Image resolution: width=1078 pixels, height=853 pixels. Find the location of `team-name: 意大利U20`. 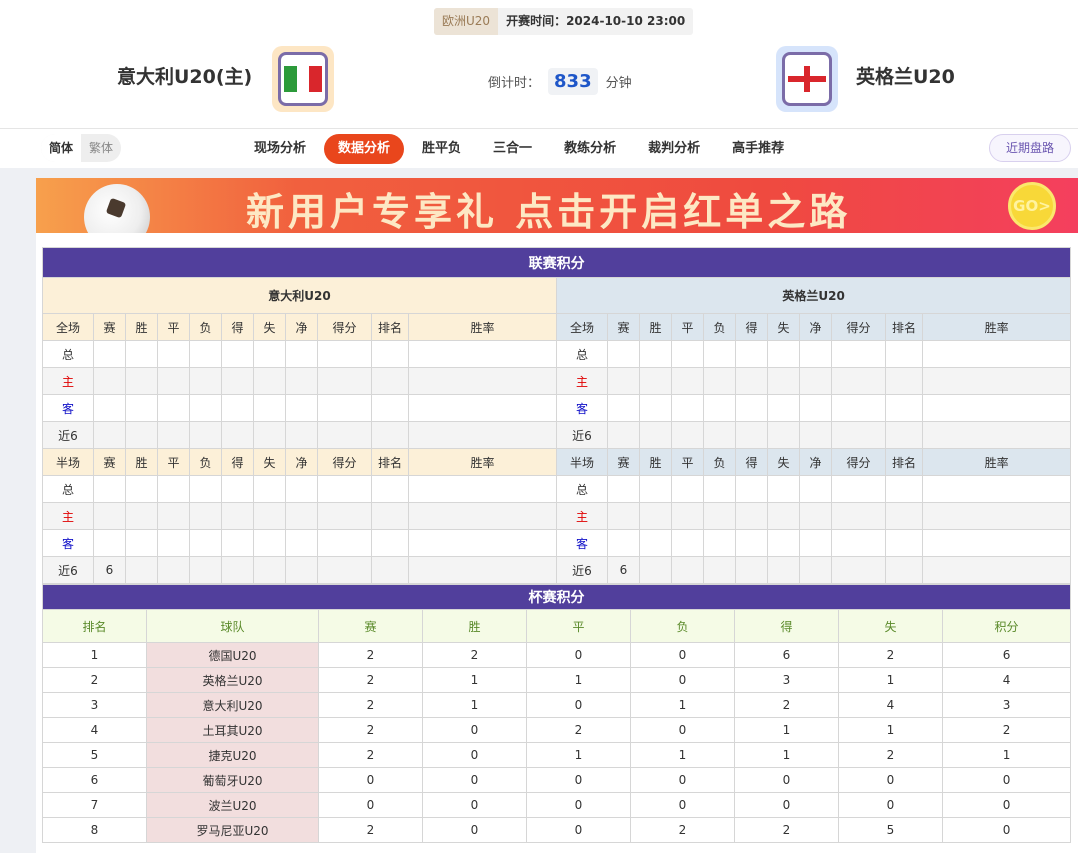

team-name: 意大利U20 is located at coordinates (232, 705).